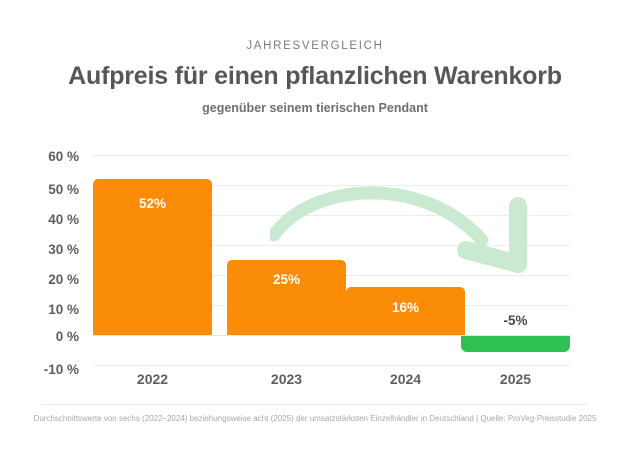 Image resolution: width=630 pixels, height=473 pixels. What do you see at coordinates (63, 309) in the screenshot?
I see `y-axis-tick-10: 10 %` at bounding box center [63, 309].